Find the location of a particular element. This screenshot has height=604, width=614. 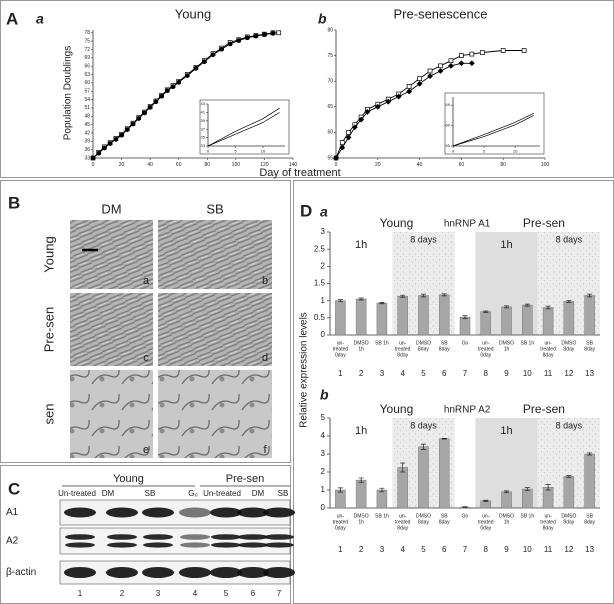

y-tick-label: 1.5 is located at coordinates (320, 283).